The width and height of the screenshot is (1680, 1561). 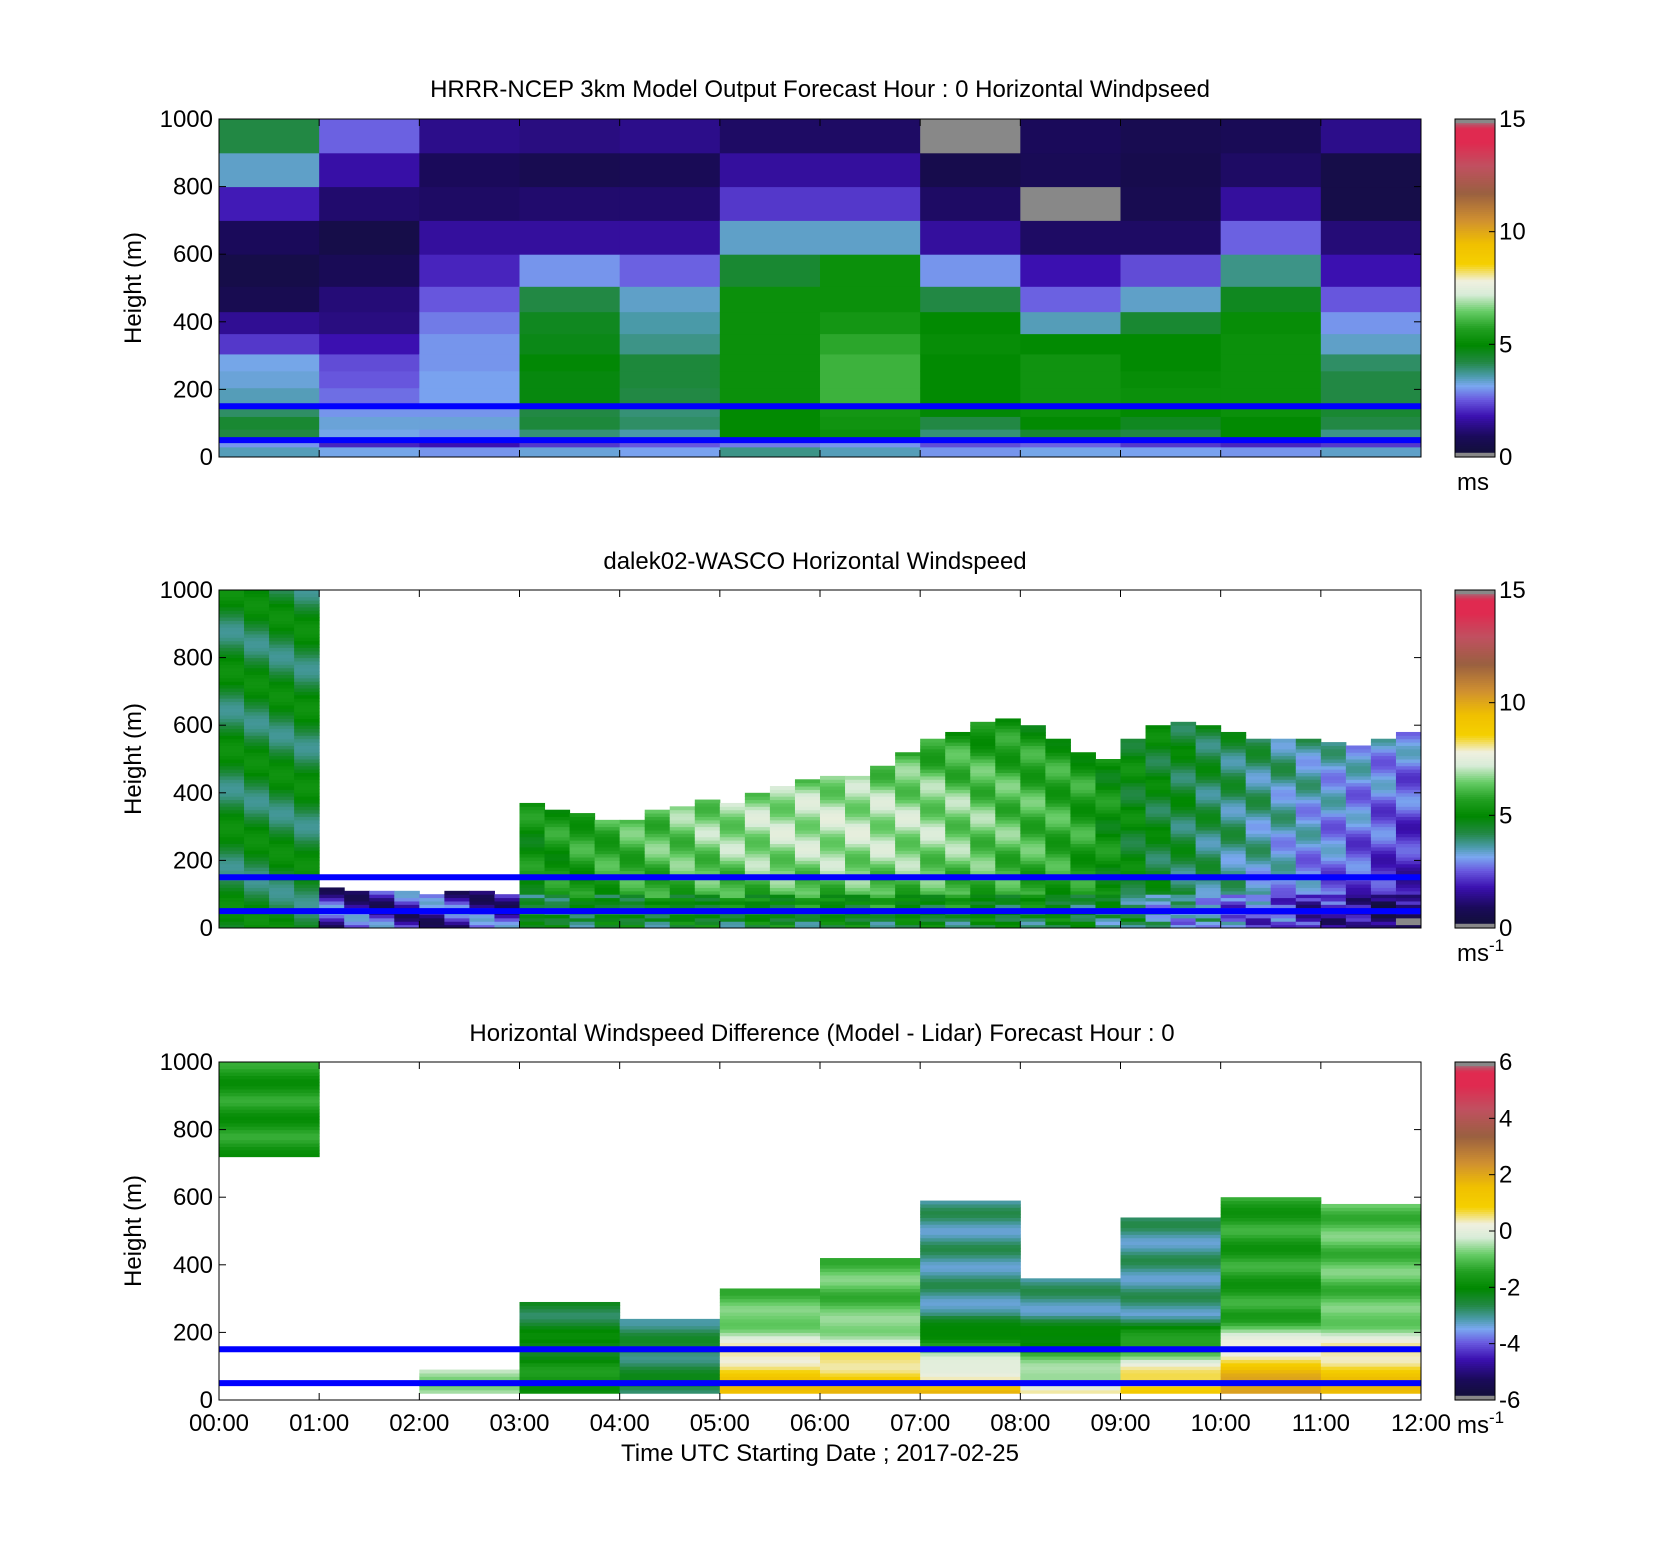 I want to click on y-tick-label: 200, so click(x=193, y=389).